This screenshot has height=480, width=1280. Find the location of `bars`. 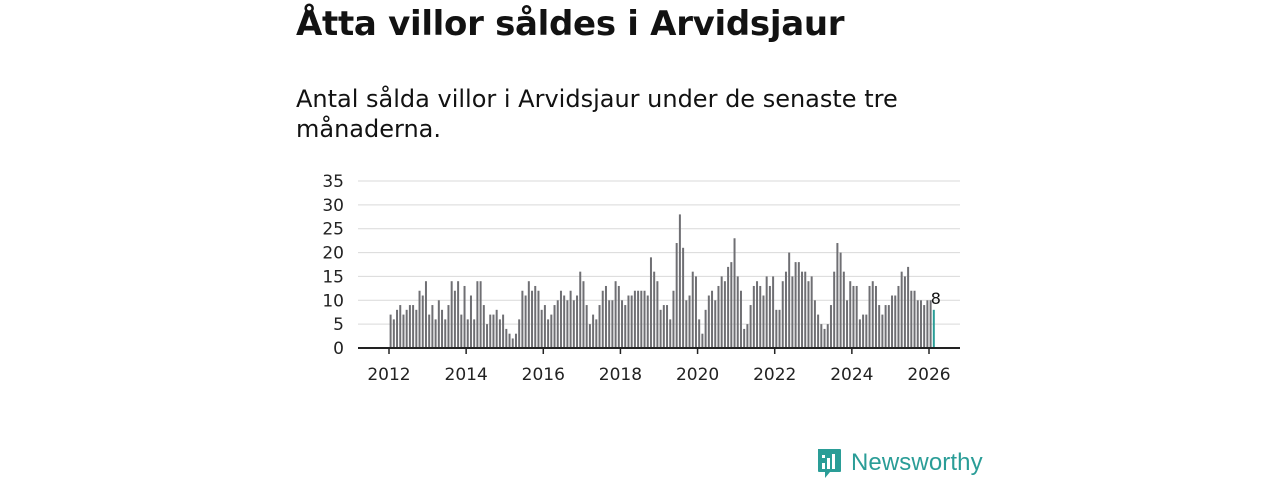

bars is located at coordinates (662, 281).